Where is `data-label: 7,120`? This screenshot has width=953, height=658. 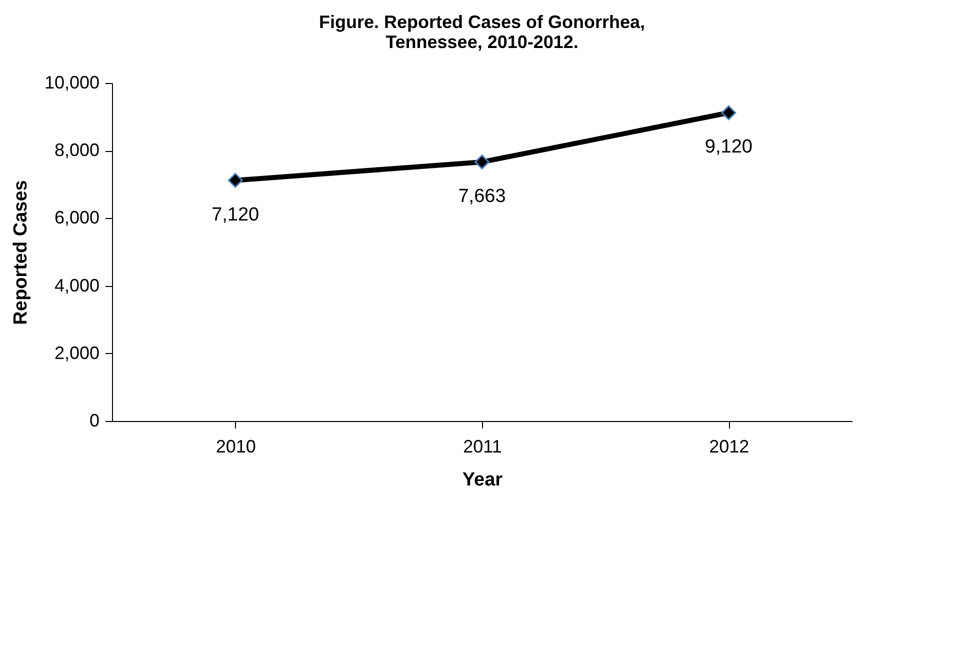 data-label: 7,120 is located at coordinates (236, 215).